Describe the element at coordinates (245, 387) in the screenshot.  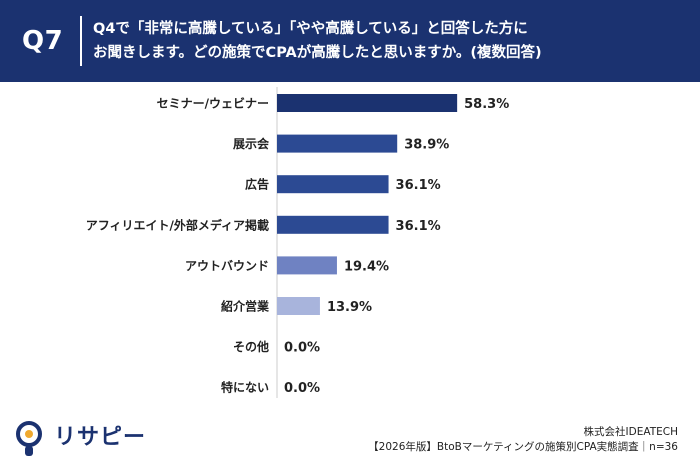
I see `category-label: 特にない` at that location.